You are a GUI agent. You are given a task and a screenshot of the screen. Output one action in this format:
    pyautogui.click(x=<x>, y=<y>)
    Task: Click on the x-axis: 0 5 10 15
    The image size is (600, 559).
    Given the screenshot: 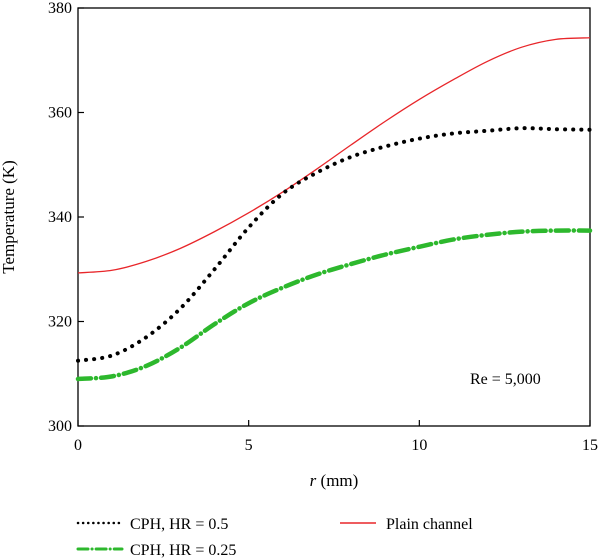 What is the action you would take?
    pyautogui.click(x=336, y=437)
    